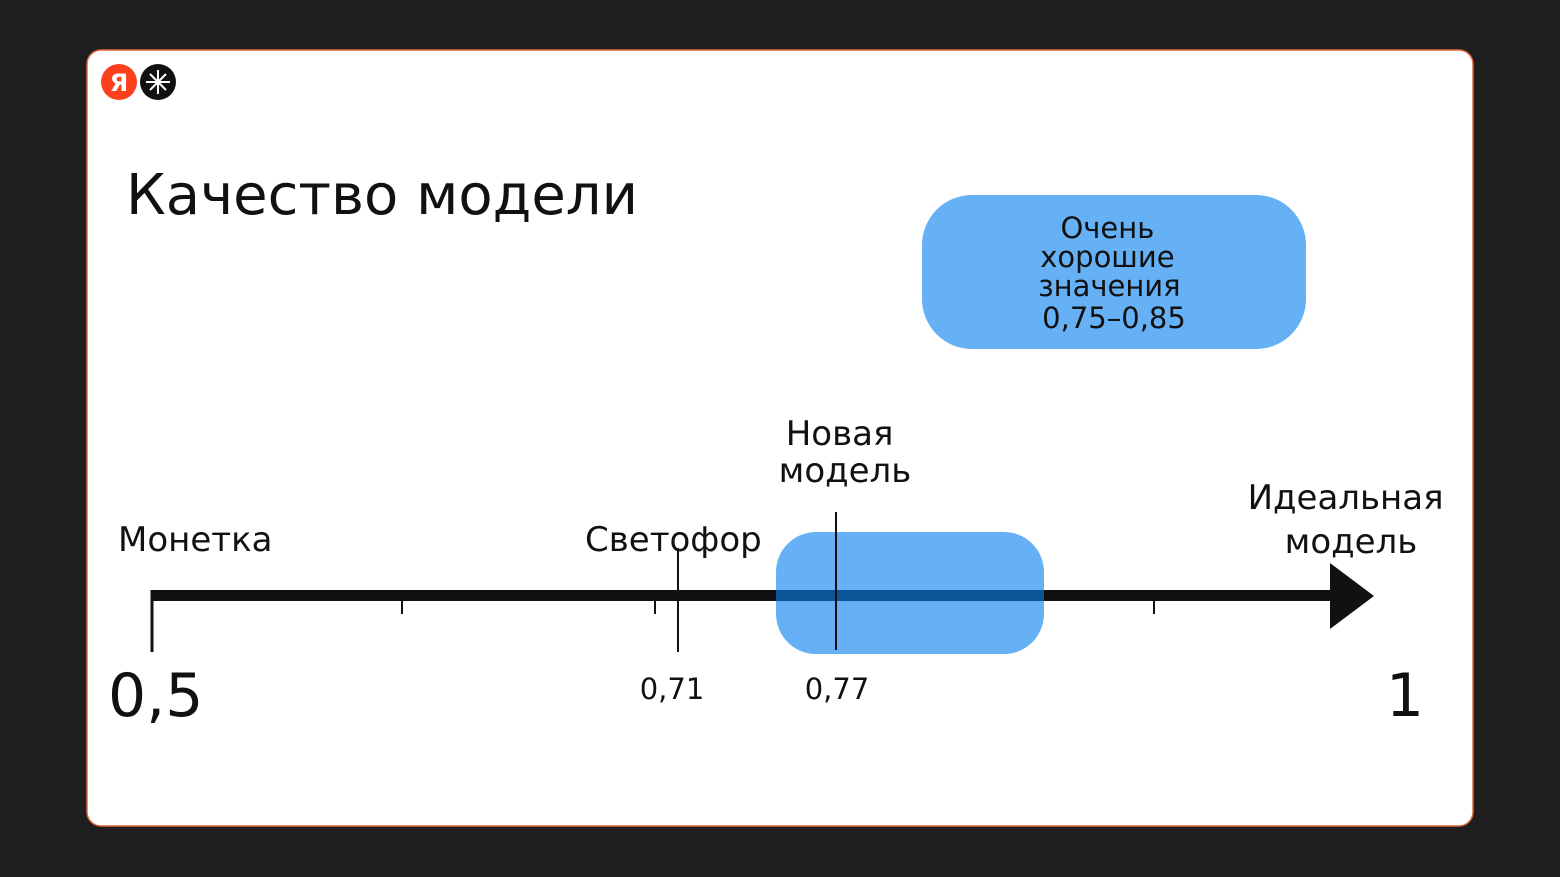  What do you see at coordinates (382, 195) in the screenshot?
I see `title: Качество модели` at bounding box center [382, 195].